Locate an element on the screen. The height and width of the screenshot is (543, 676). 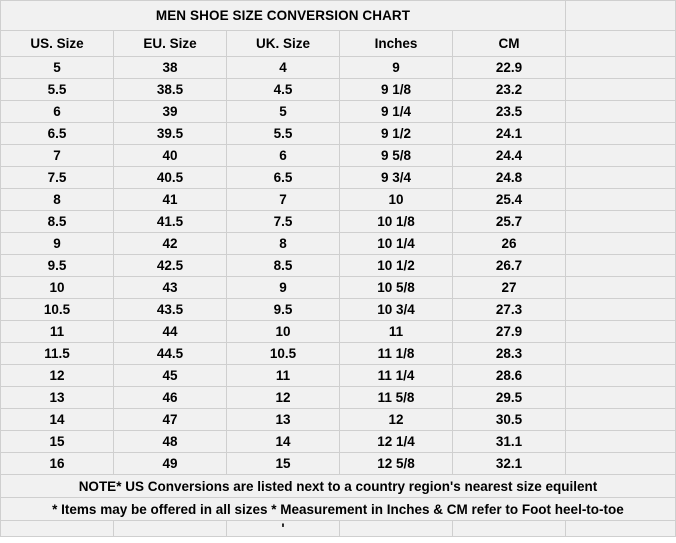
cell-uk-size: 15 is located at coordinates (283, 463).